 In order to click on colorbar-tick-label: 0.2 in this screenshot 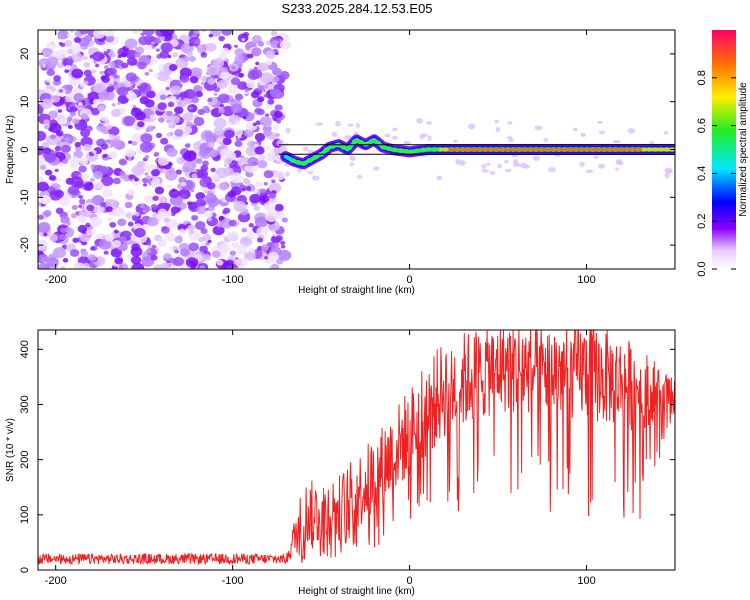, I will do `click(702, 221)`.